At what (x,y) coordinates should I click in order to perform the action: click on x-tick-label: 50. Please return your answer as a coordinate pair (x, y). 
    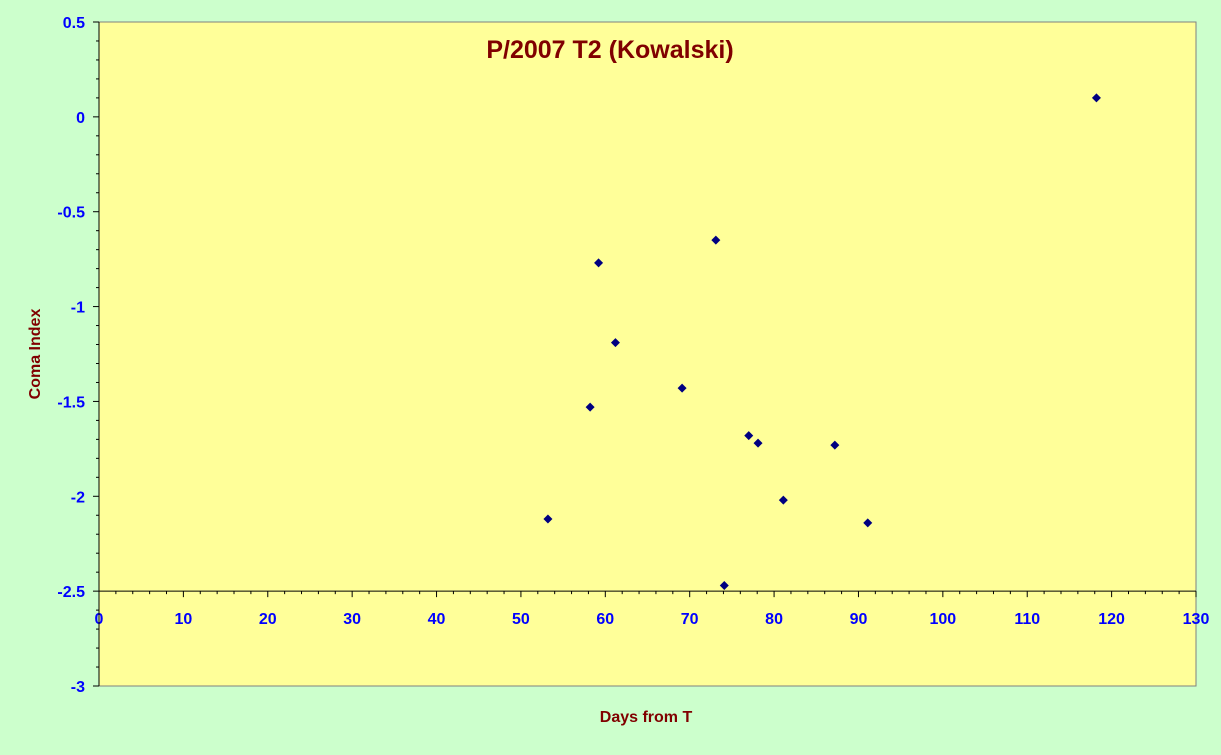
    Looking at the image, I should click on (521, 619).